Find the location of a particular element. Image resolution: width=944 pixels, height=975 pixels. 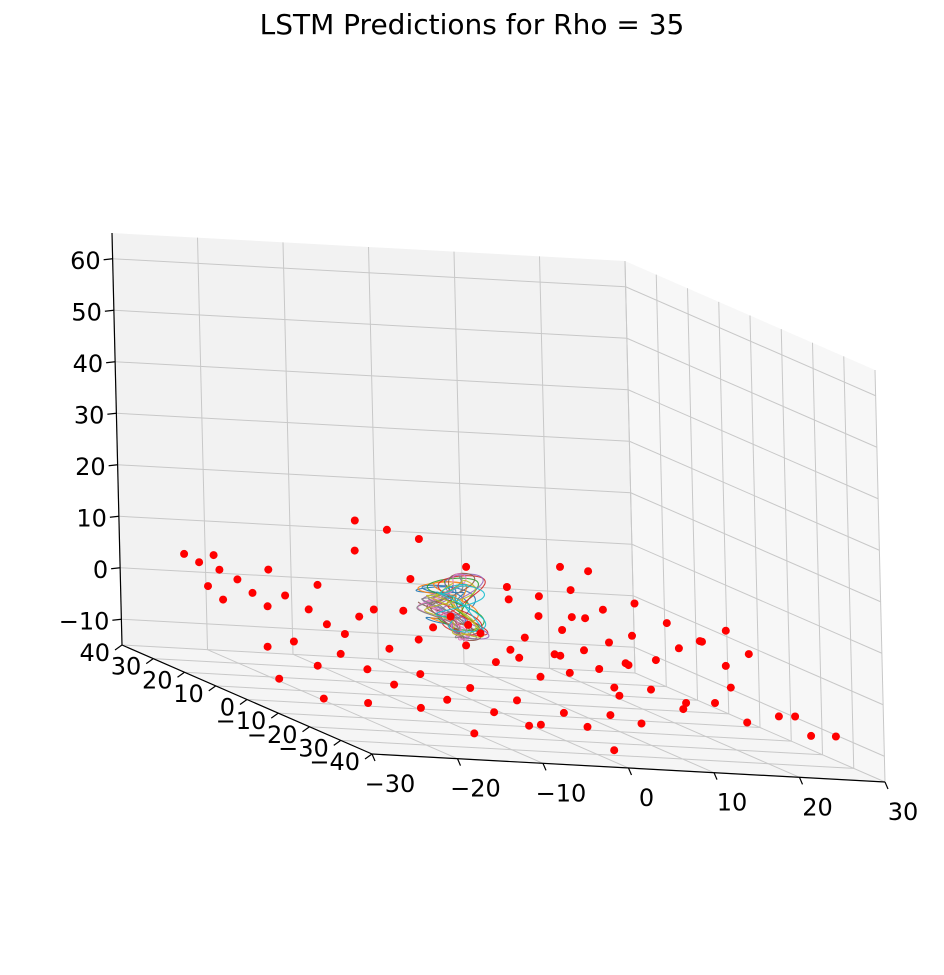

x-tick-label: 0 is located at coordinates (646, 798).